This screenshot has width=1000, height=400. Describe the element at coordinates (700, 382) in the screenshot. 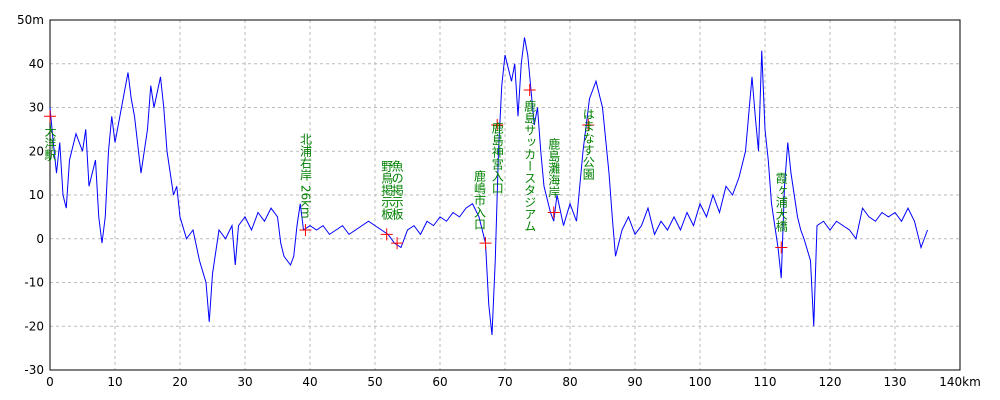

I see `x-tick-label: 100` at that location.